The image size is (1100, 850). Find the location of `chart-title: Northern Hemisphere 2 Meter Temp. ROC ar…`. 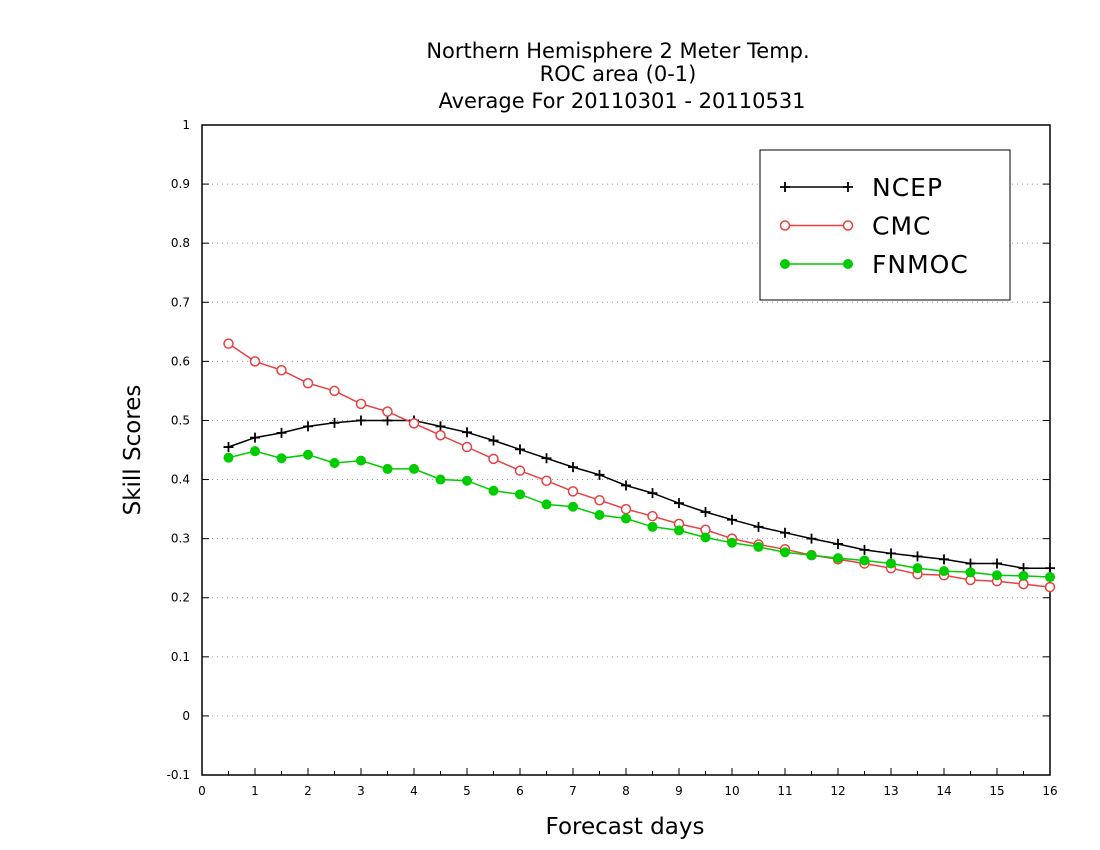

chart-title: Northern Hemisphere 2 Meter Temp. ROC ar… is located at coordinates (617, 76).